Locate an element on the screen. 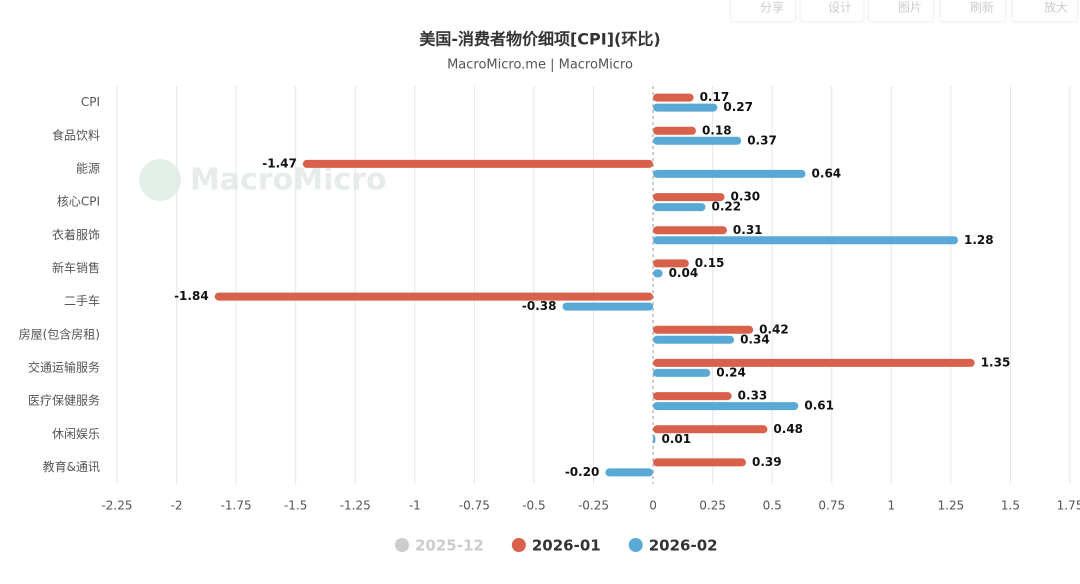 This screenshot has width=1080, height=584. data-label: -1.84 is located at coordinates (191, 296).